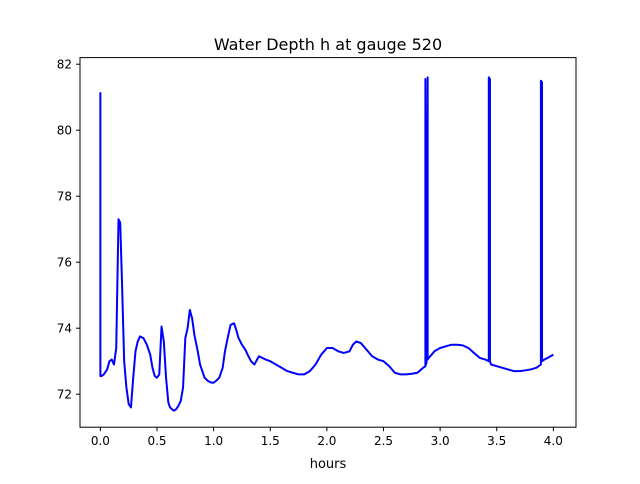  What do you see at coordinates (383, 441) in the screenshot?
I see `x-tick-label: 2.5` at bounding box center [383, 441].